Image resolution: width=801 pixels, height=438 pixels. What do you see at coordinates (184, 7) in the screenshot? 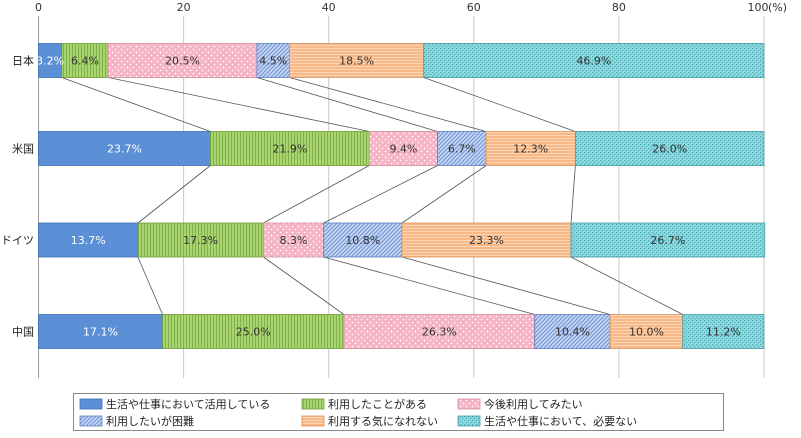
I see `x-tick-label: 20` at bounding box center [184, 7].